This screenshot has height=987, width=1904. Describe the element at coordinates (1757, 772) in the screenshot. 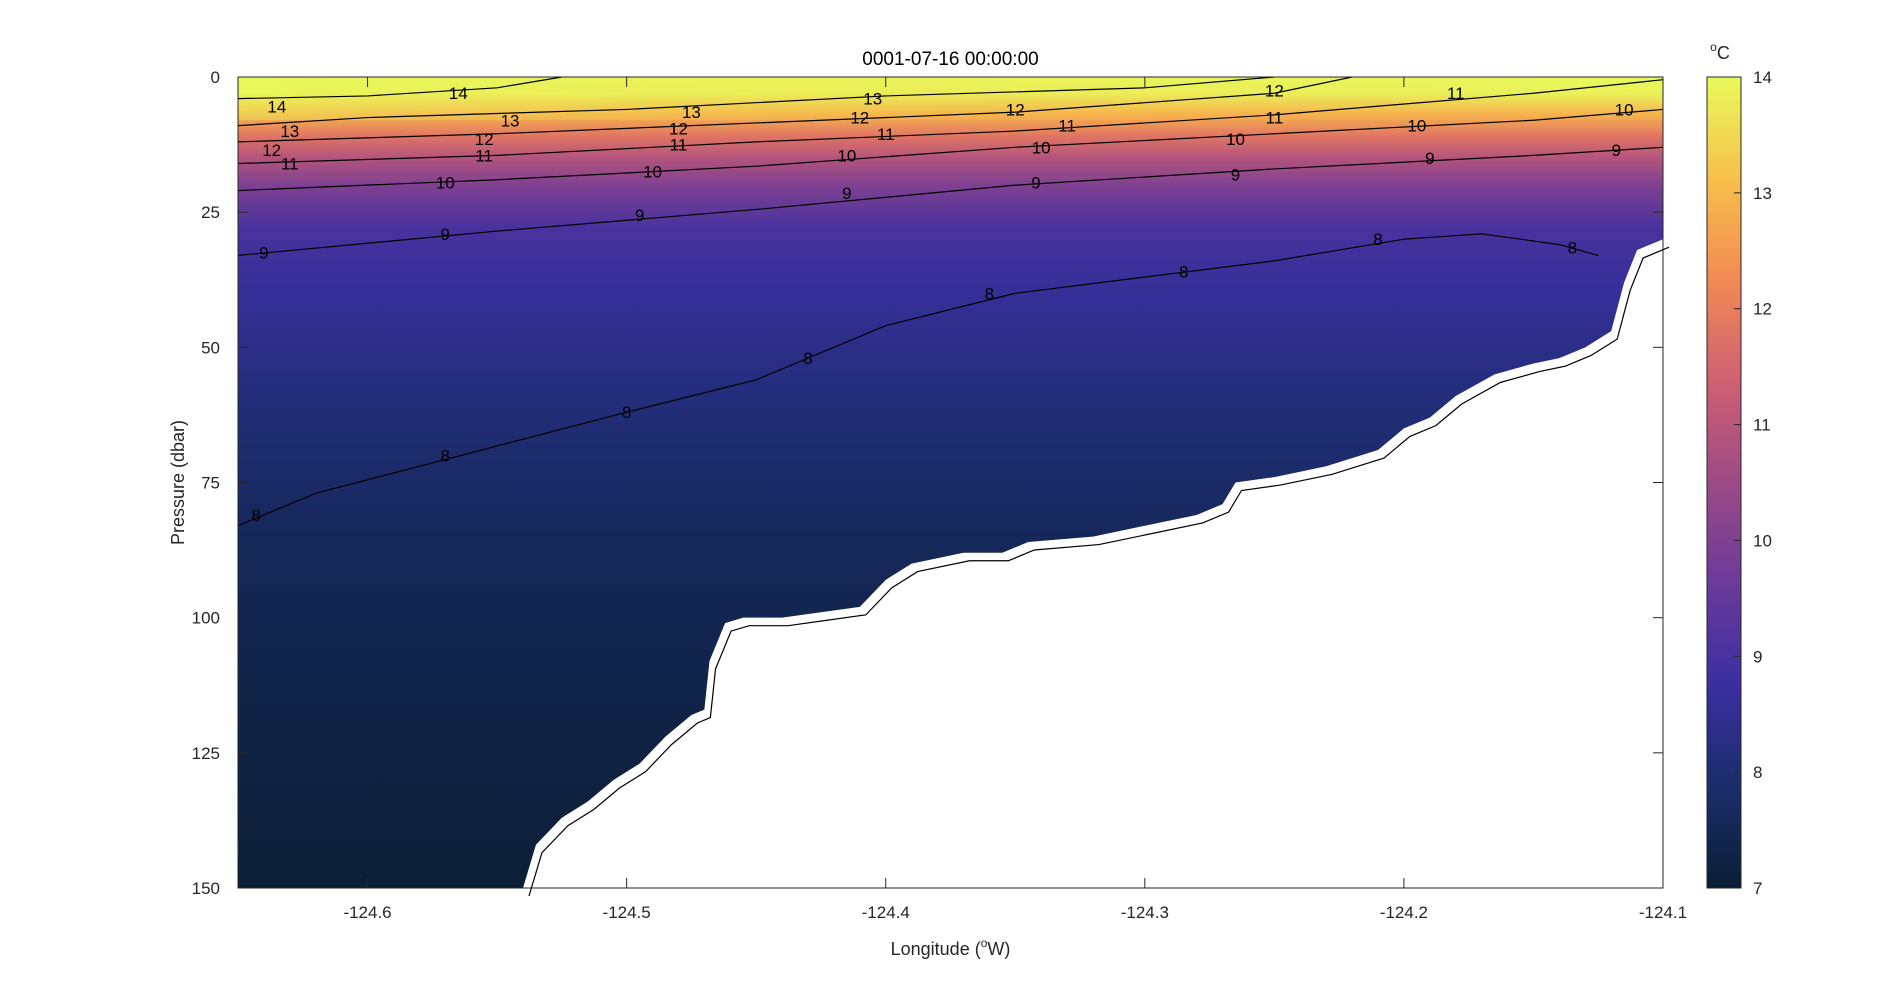

I see `colorbar-tick-label: 8` at that location.